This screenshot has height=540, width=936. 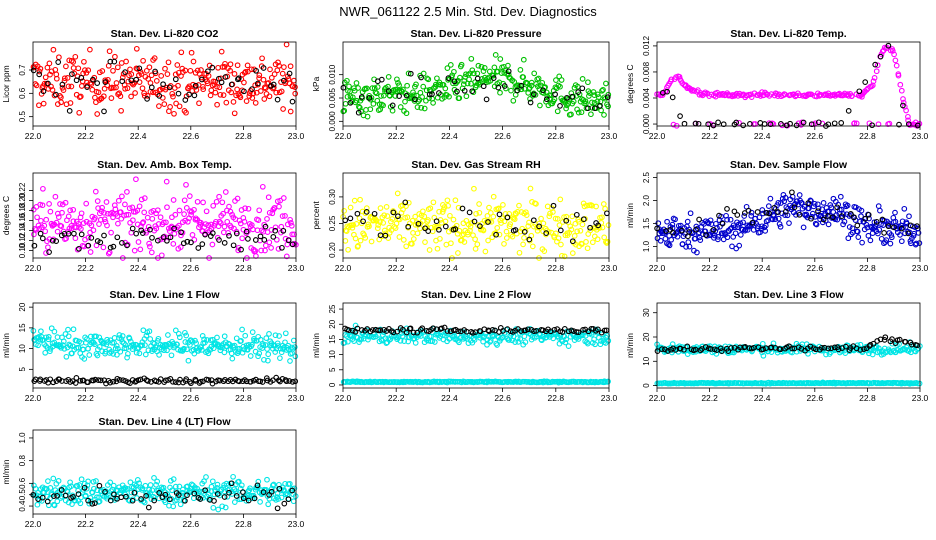 What do you see at coordinates (332, 197) in the screenshot?
I see `y-tick-label: 0.30` at bounding box center [332, 197].